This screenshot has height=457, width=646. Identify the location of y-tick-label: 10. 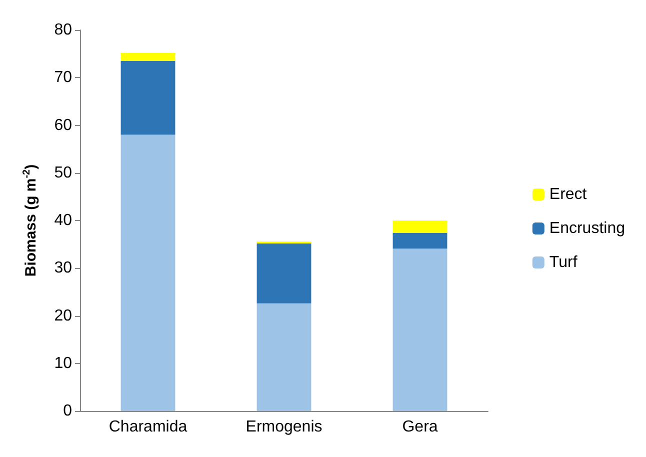
(63, 363).